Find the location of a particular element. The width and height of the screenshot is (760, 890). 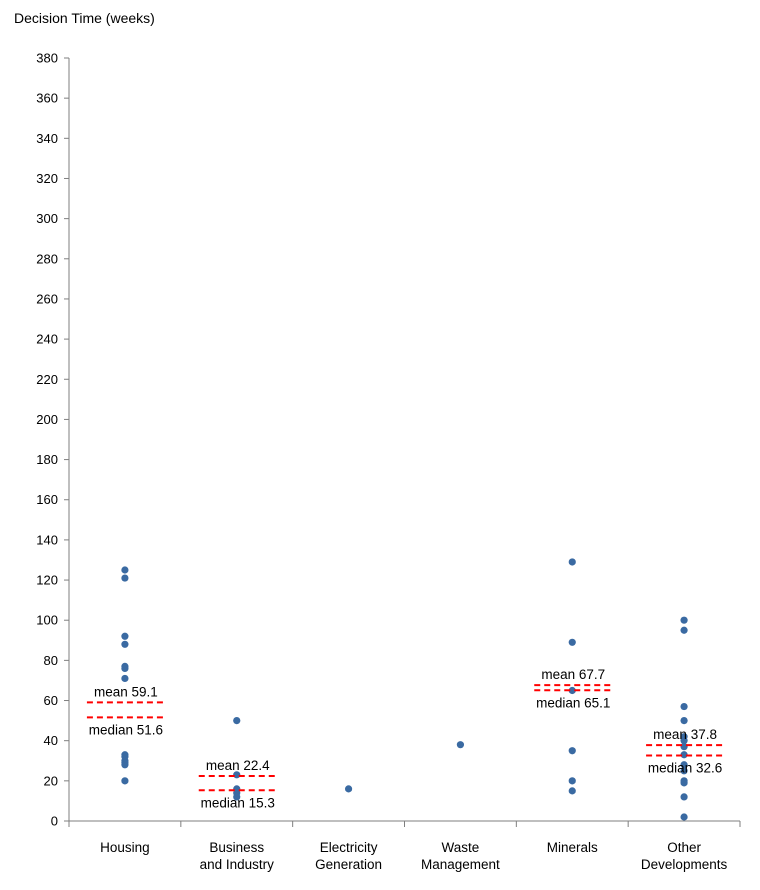

y-tick-label: 140 is located at coordinates (47, 539).